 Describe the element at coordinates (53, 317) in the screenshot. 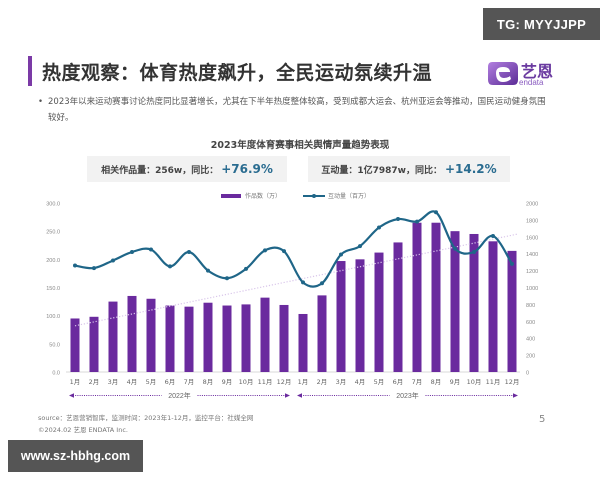

I see `left-axis-tick: 100.0` at that location.